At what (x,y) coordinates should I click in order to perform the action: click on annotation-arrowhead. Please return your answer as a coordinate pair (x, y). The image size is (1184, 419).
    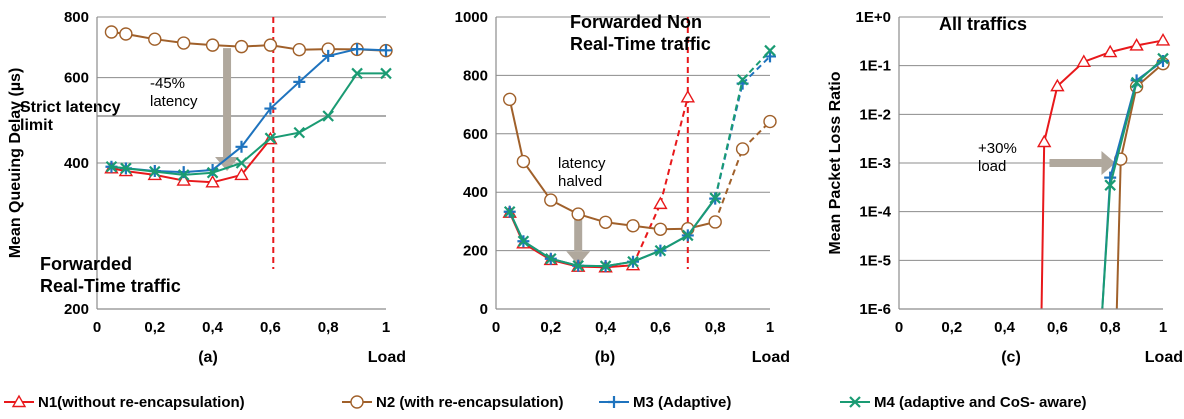
    Looking at the image, I should click on (578, 258).